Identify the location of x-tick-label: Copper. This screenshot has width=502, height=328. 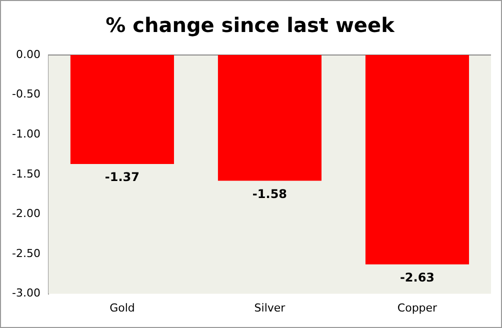
(417, 307).